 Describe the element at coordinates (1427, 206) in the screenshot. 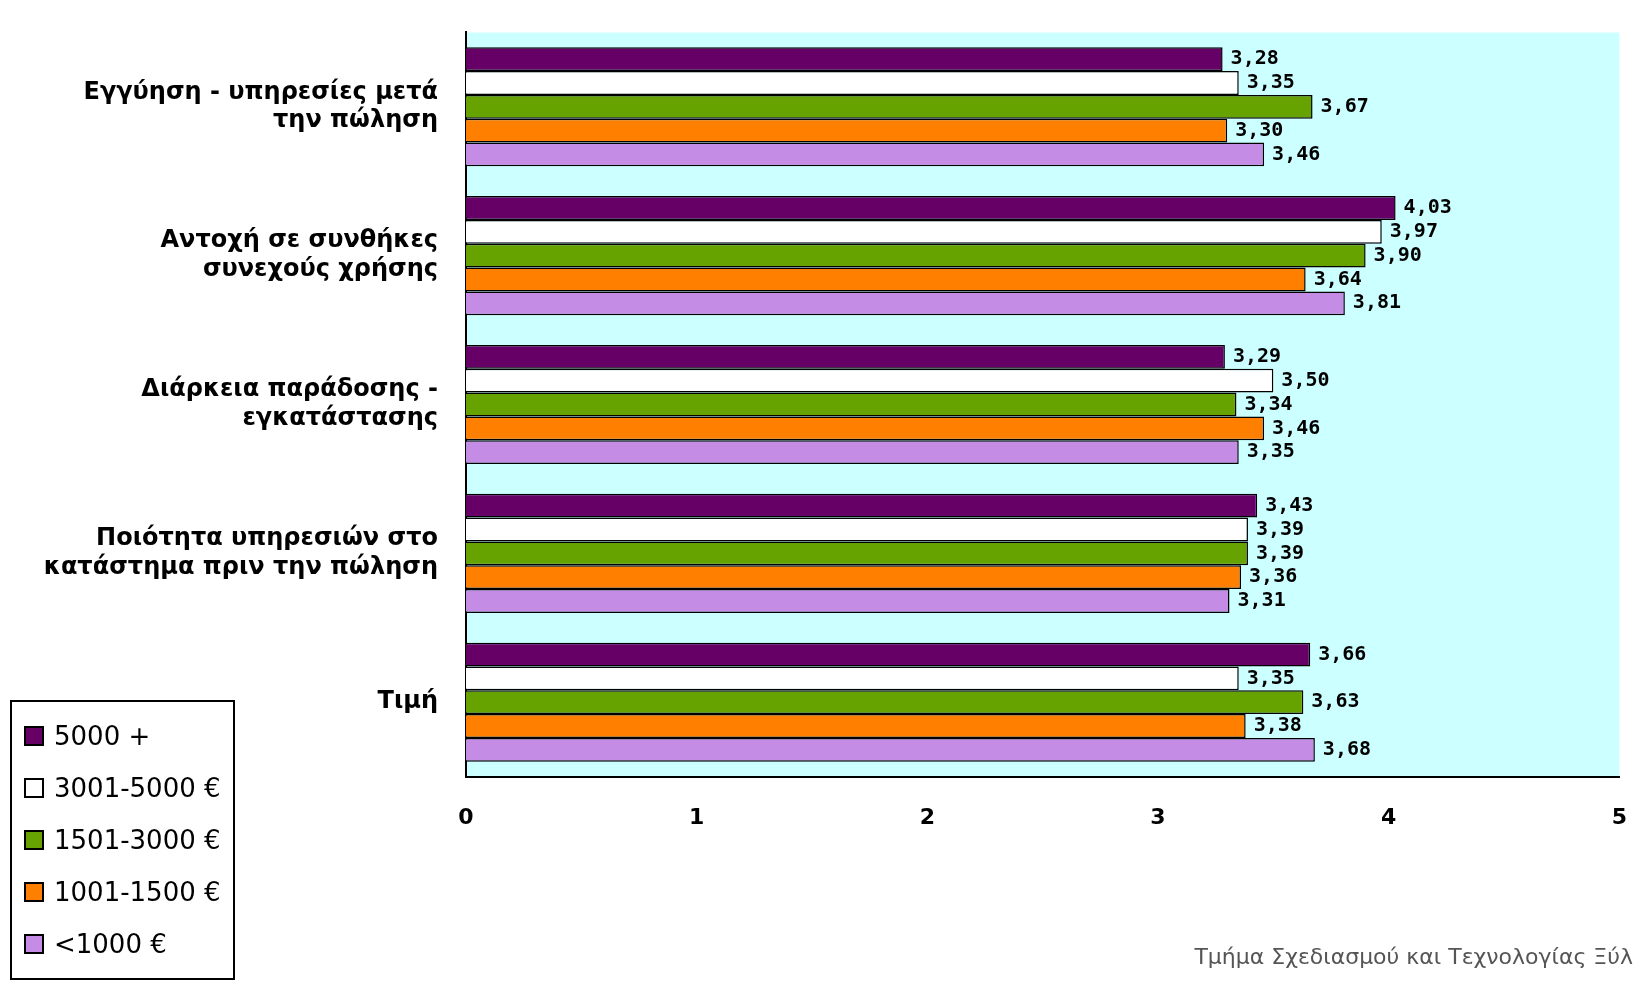

I see `data-label: 4,03` at that location.